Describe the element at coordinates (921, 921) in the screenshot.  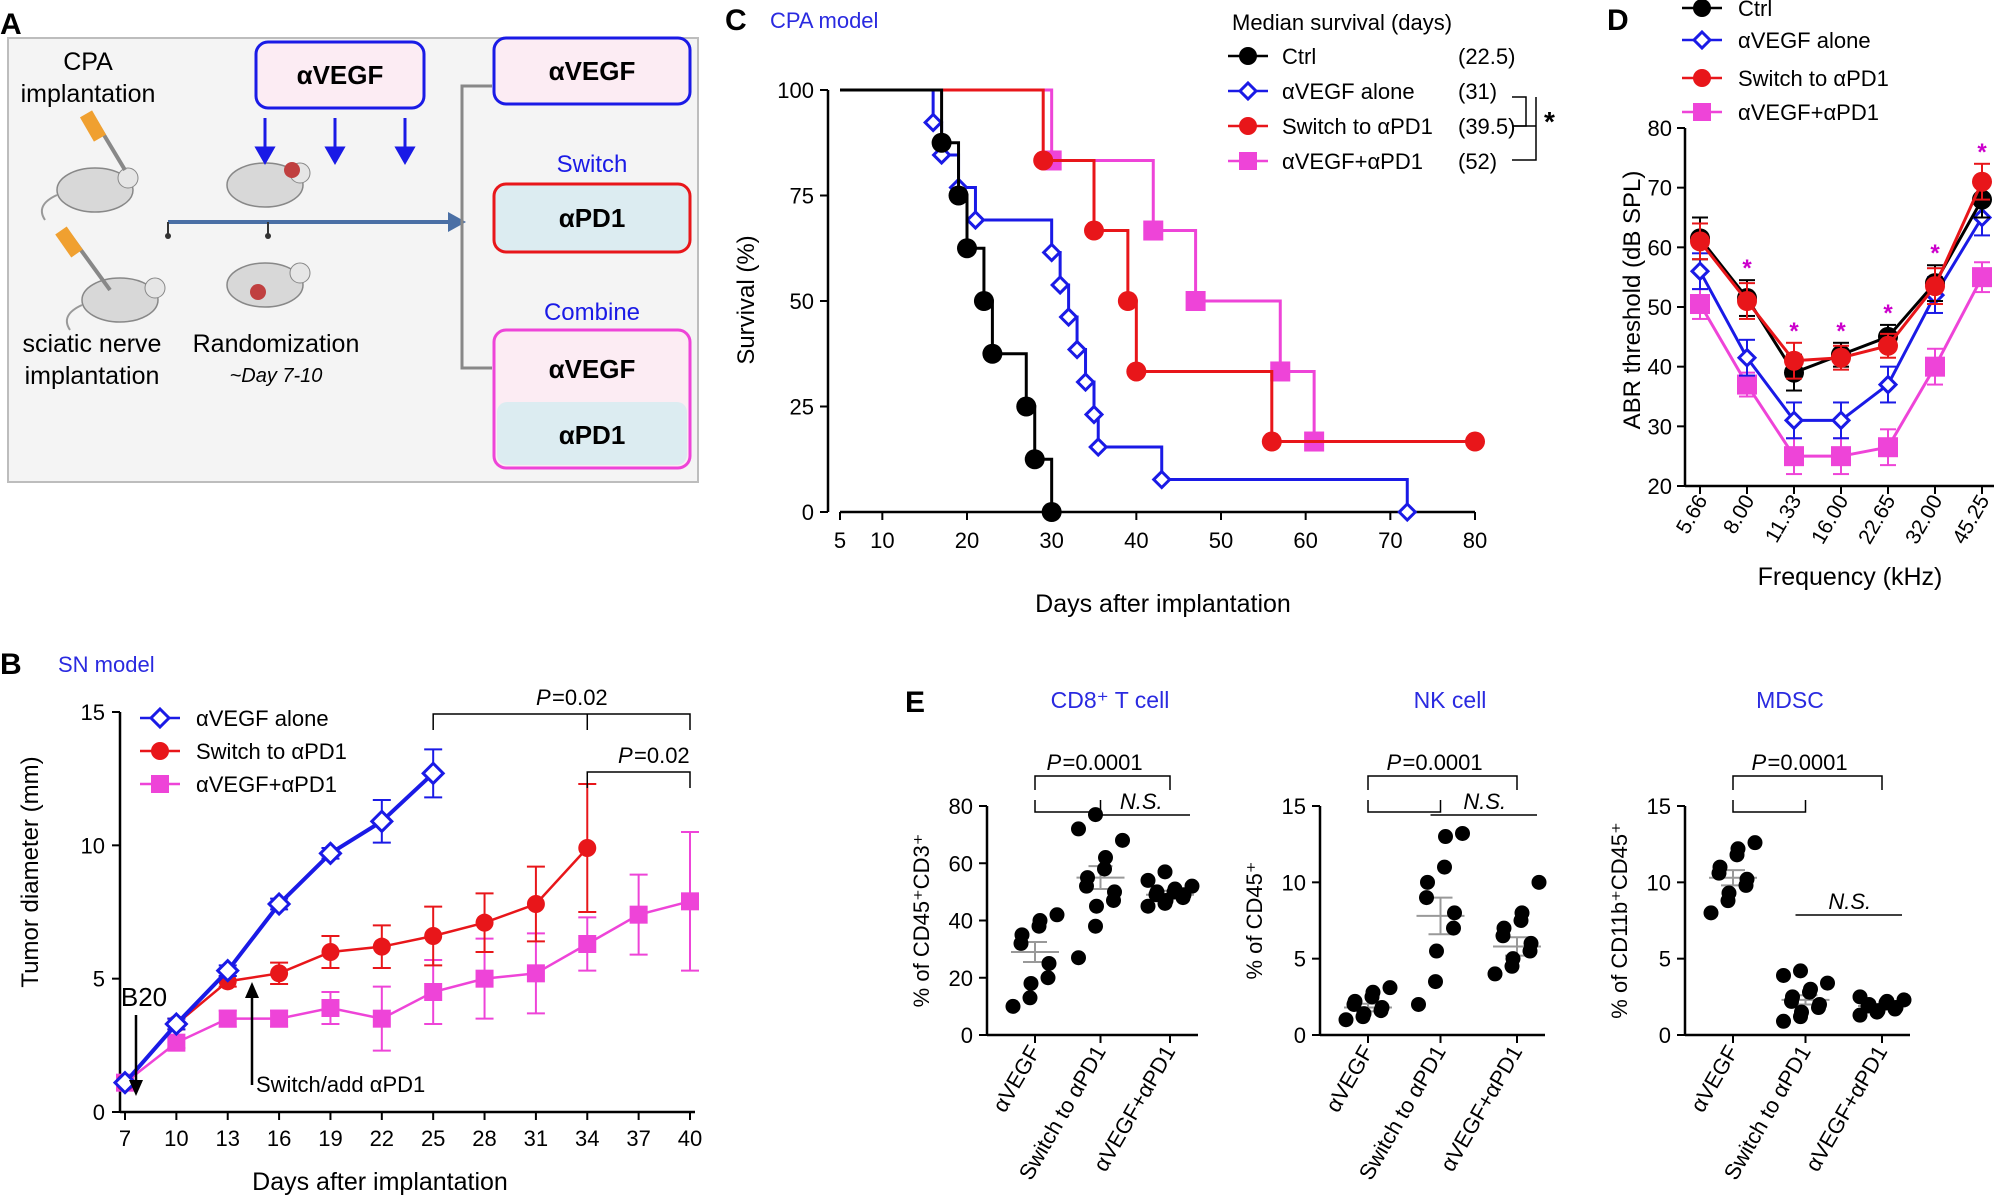
I see `y-axis-label: % of CD45⁺CD3⁺` at that location.